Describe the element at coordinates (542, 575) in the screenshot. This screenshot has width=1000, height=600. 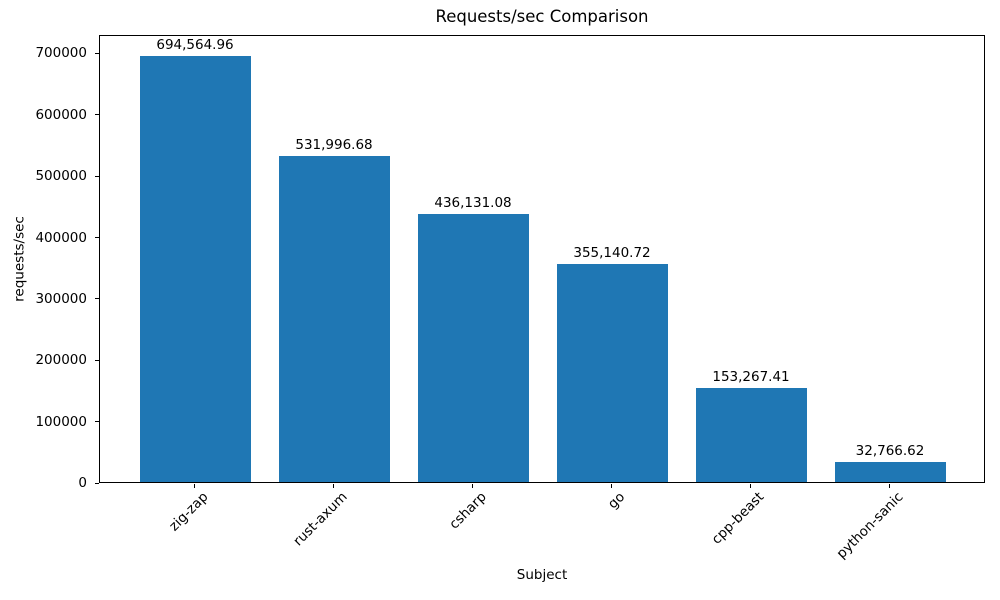
I see `x-axis-label: Subject` at that location.